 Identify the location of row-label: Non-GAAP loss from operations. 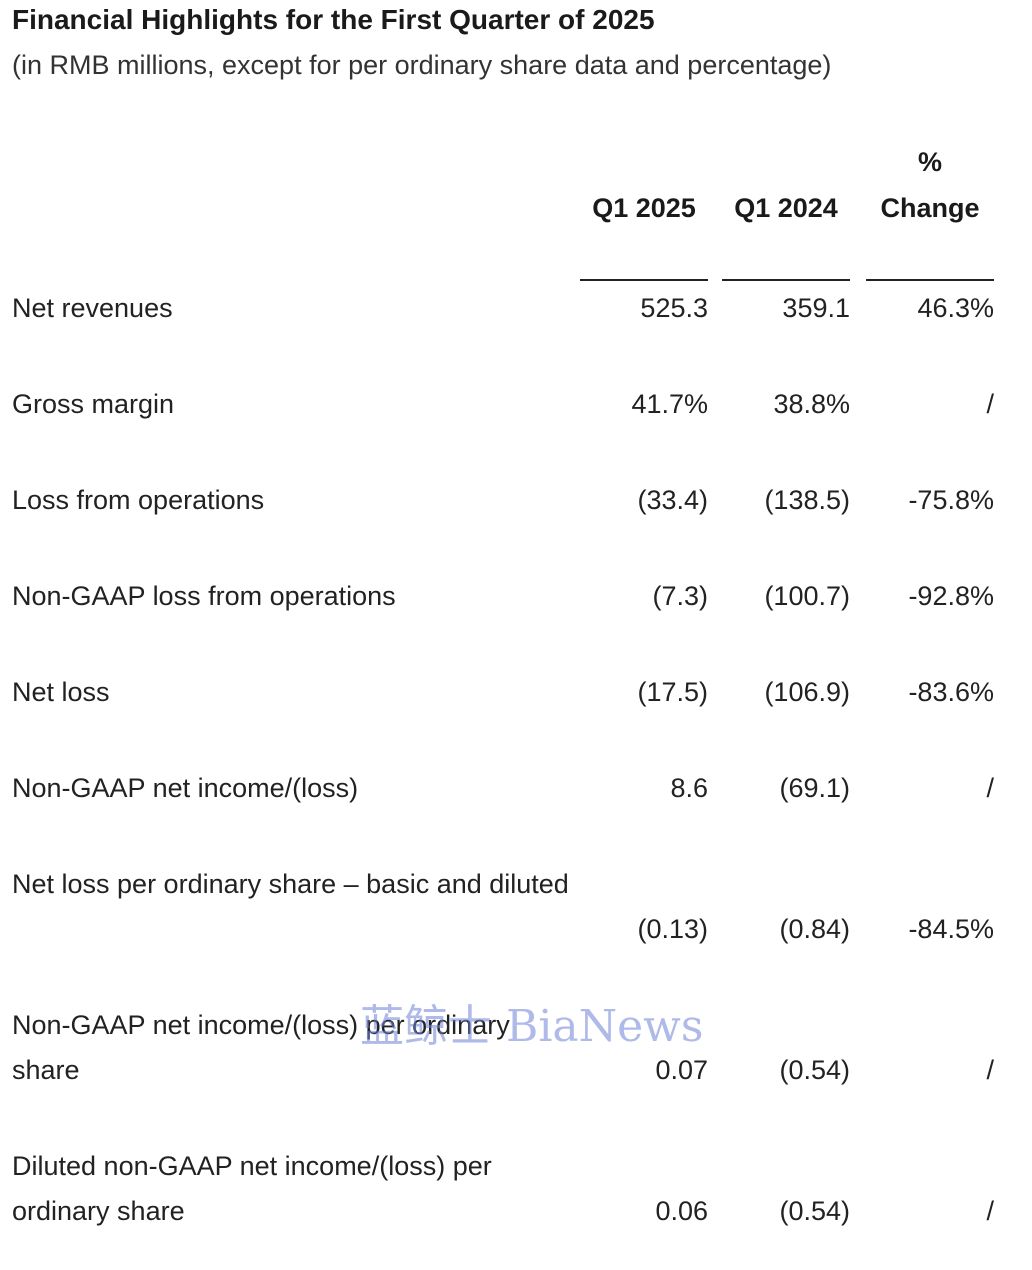
(204, 596).